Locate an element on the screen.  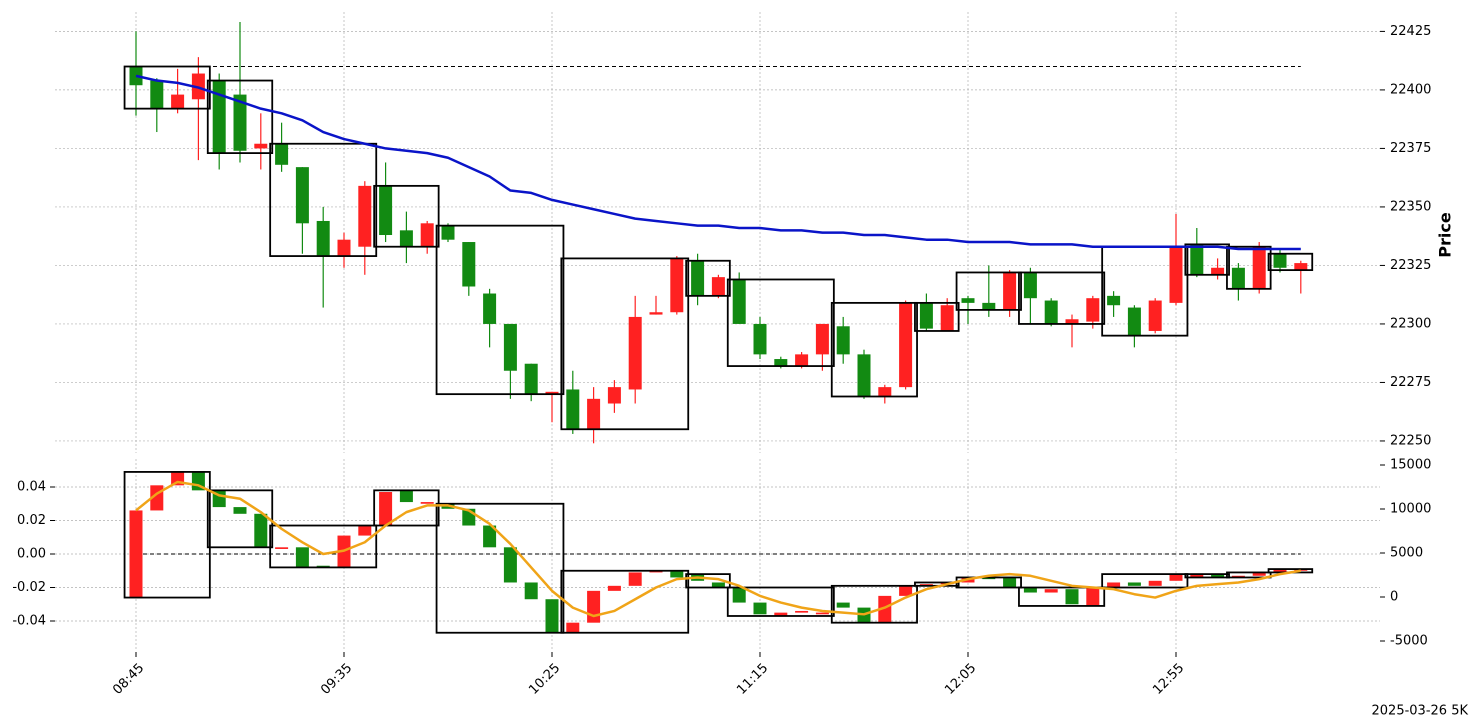
y-axis-label: Price is located at coordinates (1445, 235).